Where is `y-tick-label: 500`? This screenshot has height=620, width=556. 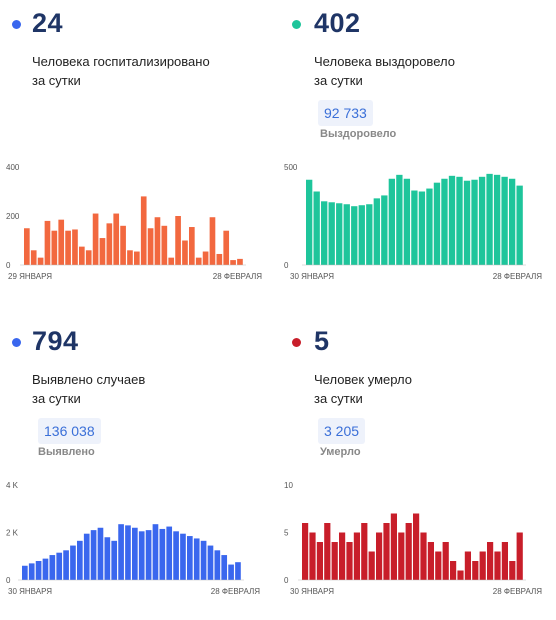 y-tick-label: 500 is located at coordinates (291, 167).